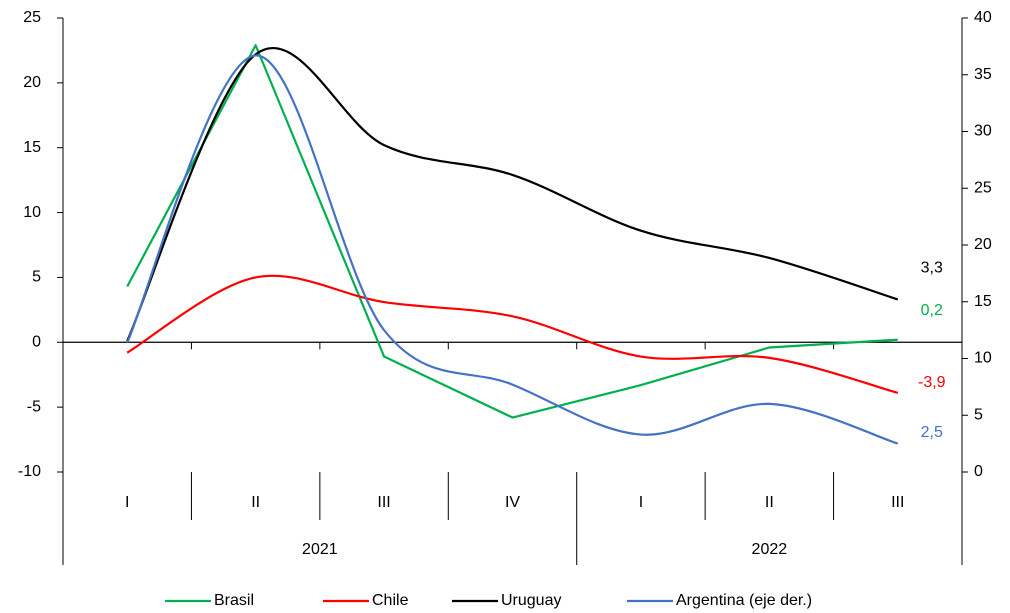 This screenshot has height=613, width=1010. What do you see at coordinates (512, 502) in the screenshot?
I see `x-tick-label: IV` at bounding box center [512, 502].